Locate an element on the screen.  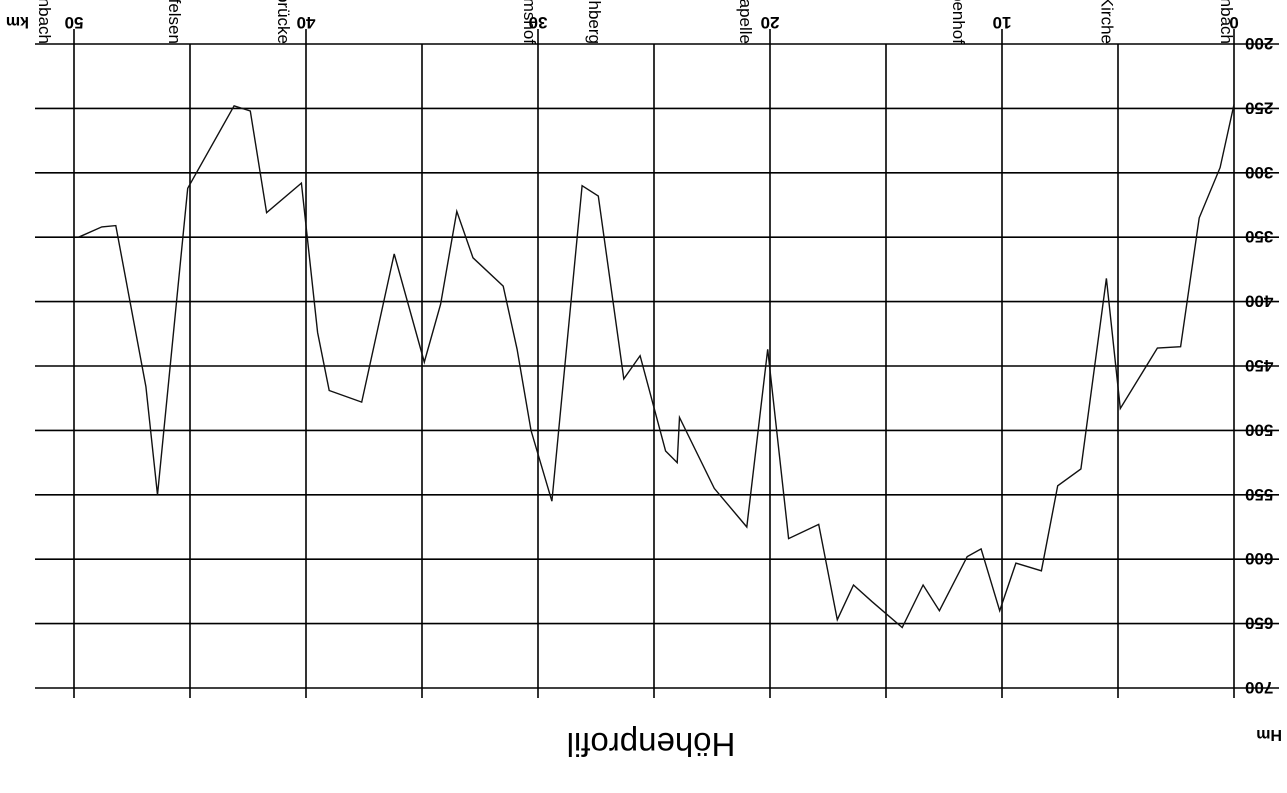
x-axis-label: km is located at coordinates (17, 21).